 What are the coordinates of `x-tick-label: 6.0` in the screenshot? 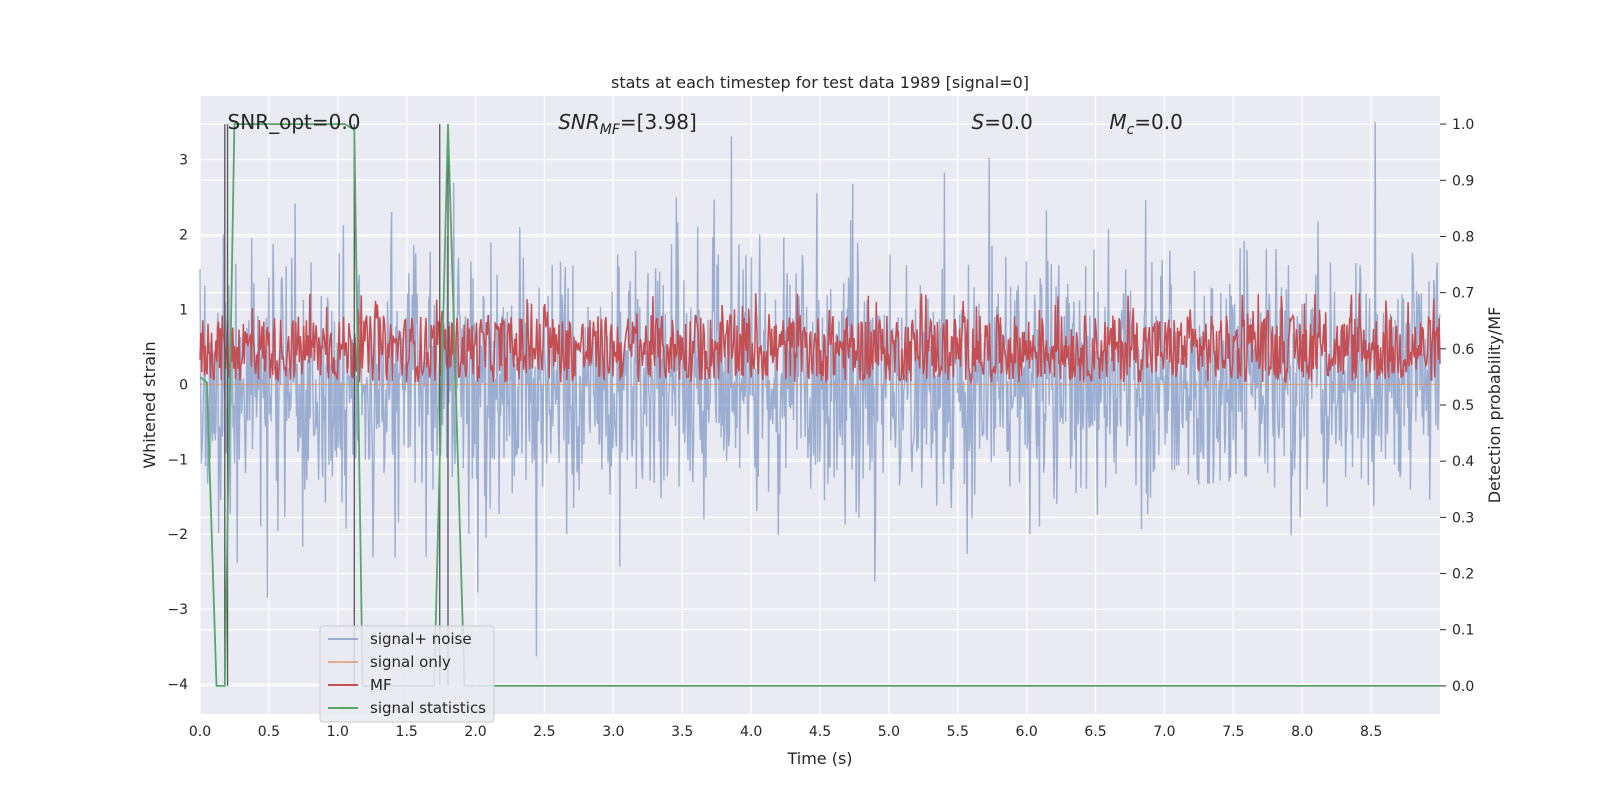 It's located at (1027, 732).